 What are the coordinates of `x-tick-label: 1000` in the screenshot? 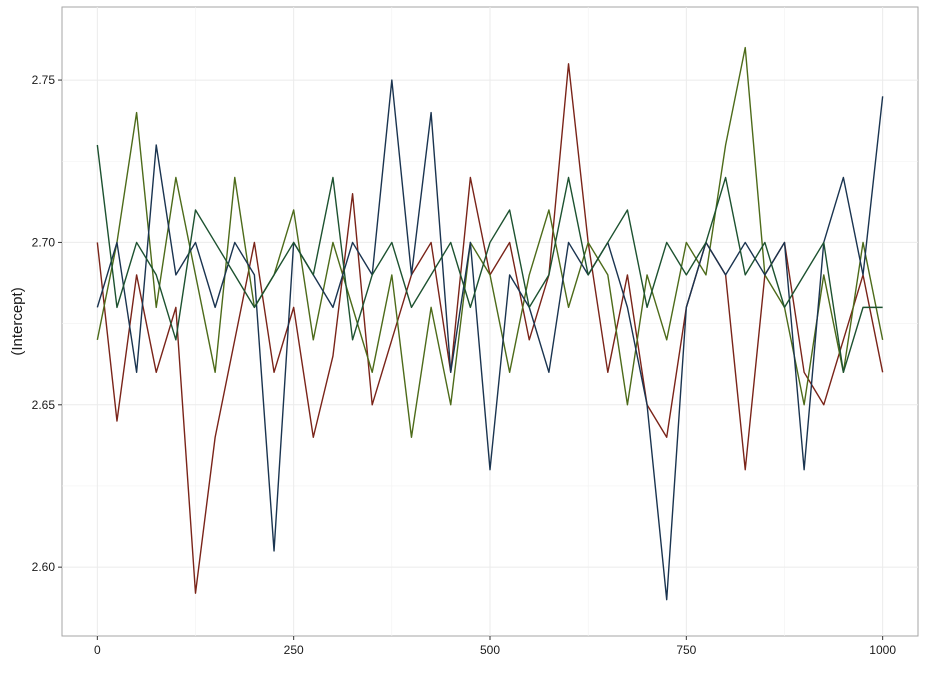 It's located at (882, 650).